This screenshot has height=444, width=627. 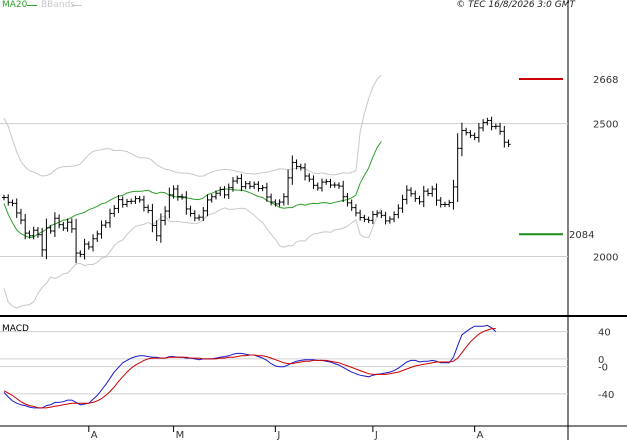 What do you see at coordinates (605, 125) in the screenshot?
I see `price-y-tick: 2500` at bounding box center [605, 125].